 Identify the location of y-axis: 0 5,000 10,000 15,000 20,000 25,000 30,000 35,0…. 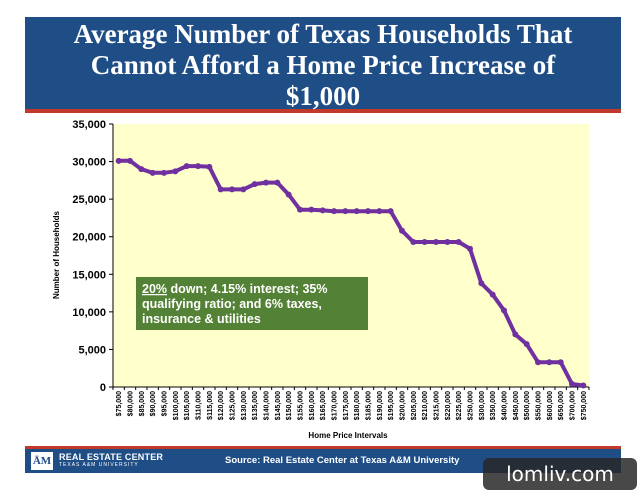
(93, 256).